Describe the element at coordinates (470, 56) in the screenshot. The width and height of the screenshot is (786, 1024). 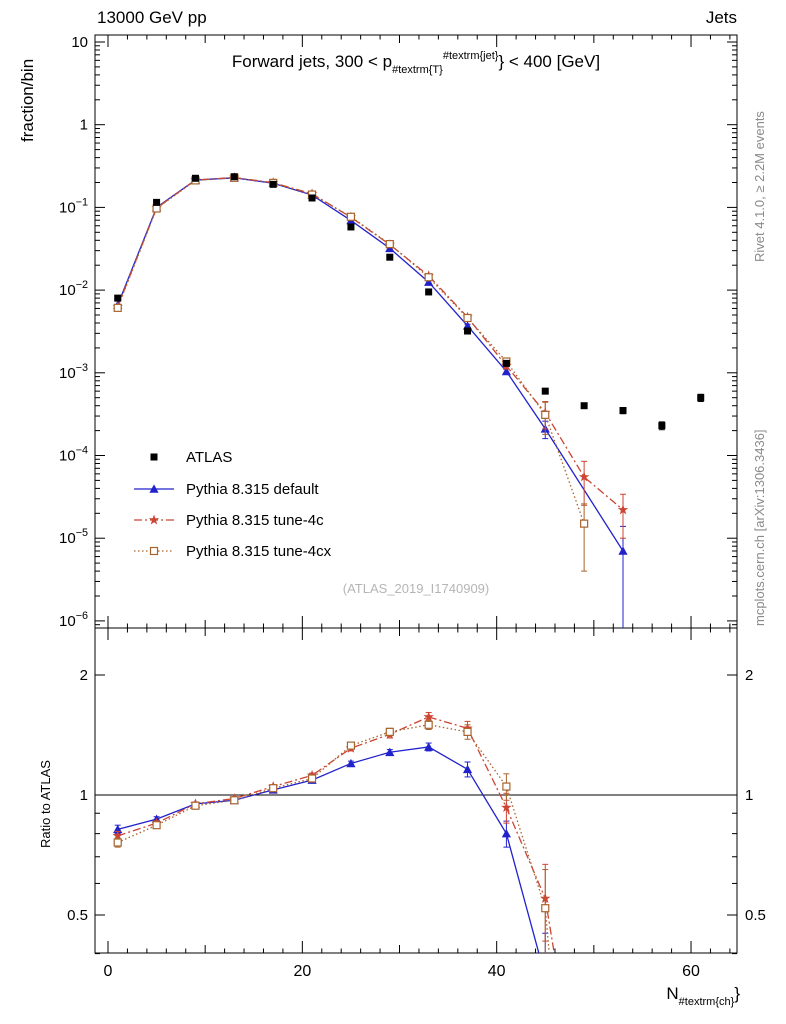
I see `plot-title-superscript: #textrm{jet}` at that location.